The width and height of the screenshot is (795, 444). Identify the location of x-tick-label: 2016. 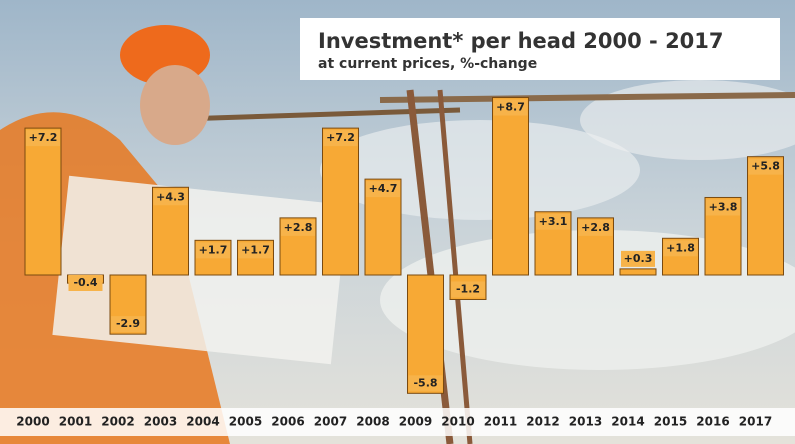
(712, 422).